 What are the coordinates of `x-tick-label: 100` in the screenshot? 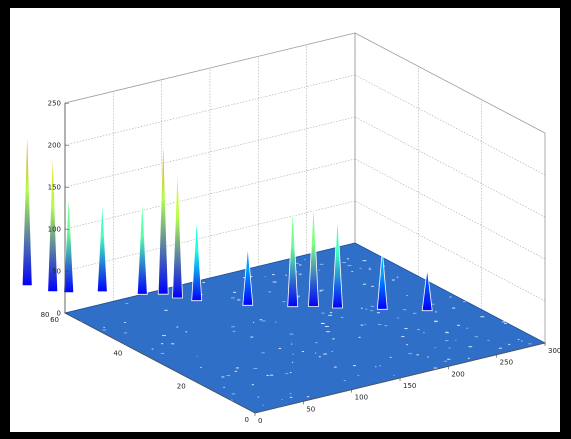 It's located at (361, 398).